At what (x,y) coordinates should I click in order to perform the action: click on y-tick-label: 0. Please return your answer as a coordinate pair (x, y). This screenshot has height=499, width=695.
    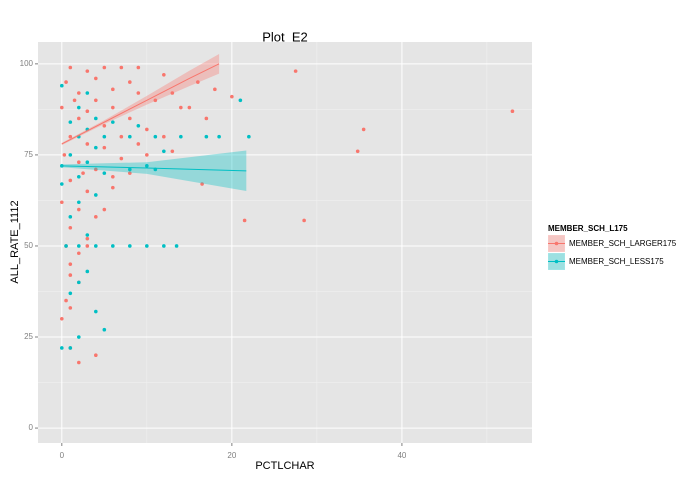
    Looking at the image, I should click on (31, 427).